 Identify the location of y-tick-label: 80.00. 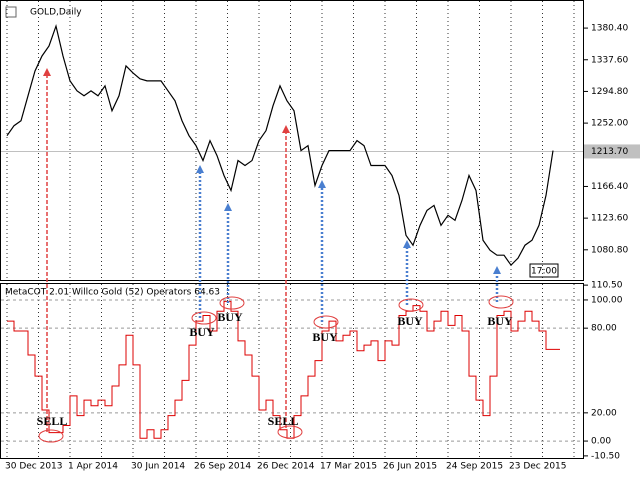
(604, 329).